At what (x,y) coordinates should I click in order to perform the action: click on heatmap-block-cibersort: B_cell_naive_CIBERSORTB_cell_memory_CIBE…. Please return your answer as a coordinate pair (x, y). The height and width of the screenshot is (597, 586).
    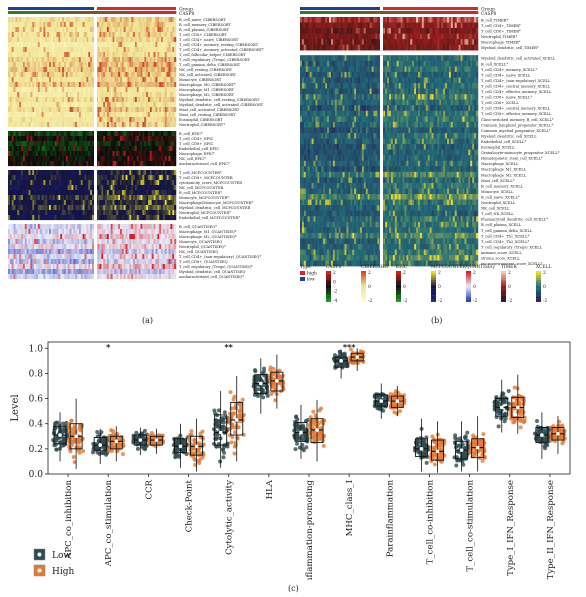
    Looking at the image, I should click on (136, 72).